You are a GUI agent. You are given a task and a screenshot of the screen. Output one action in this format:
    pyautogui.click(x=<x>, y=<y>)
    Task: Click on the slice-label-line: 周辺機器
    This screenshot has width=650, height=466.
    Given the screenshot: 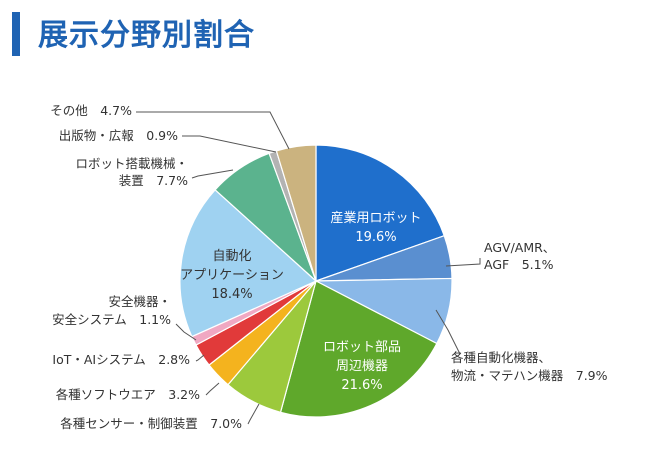 What is the action you would take?
    pyautogui.click(x=362, y=366)
    